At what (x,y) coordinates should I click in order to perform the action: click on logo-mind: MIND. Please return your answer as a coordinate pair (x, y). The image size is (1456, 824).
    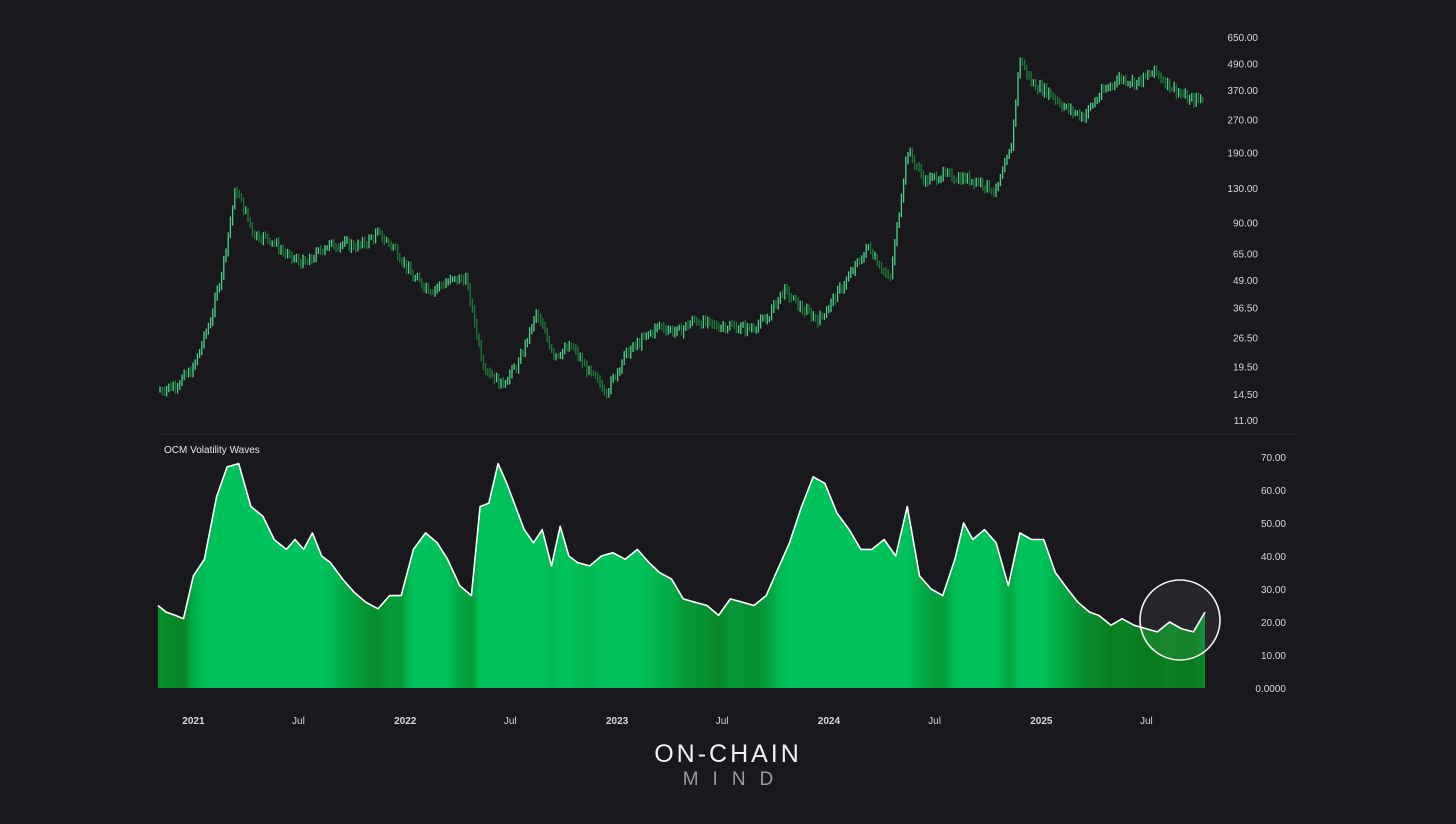
    Looking at the image, I should click on (735, 779).